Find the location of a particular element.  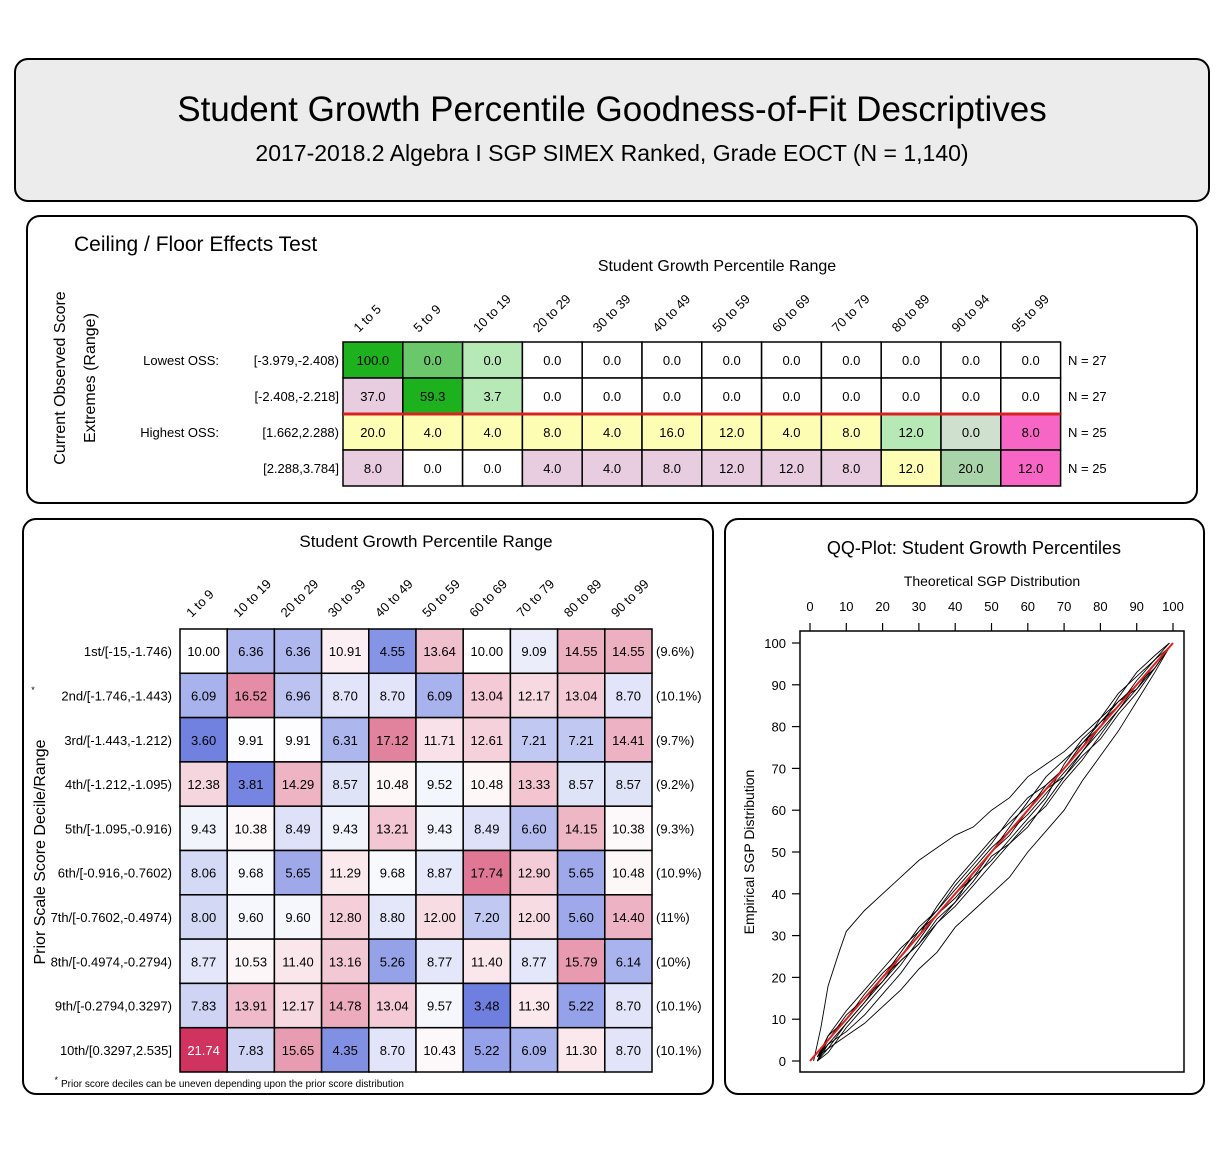

decile-cell-value: 9.91 is located at coordinates (250, 740).